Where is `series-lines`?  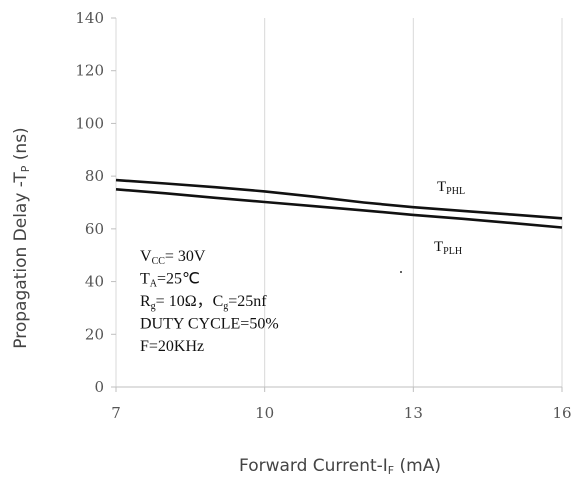
series-lines is located at coordinates (339, 203).